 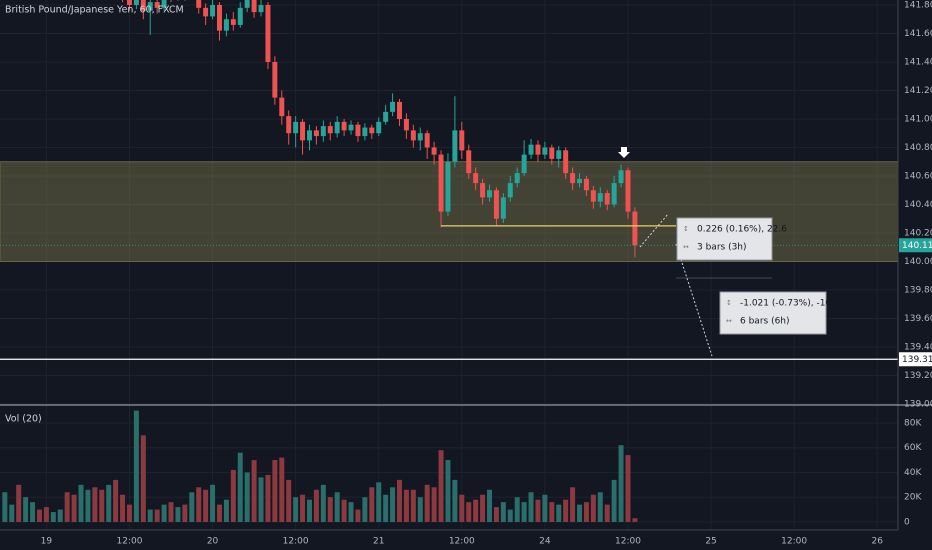 I want to click on y-tick-label: 139.000, so click(x=918, y=405).